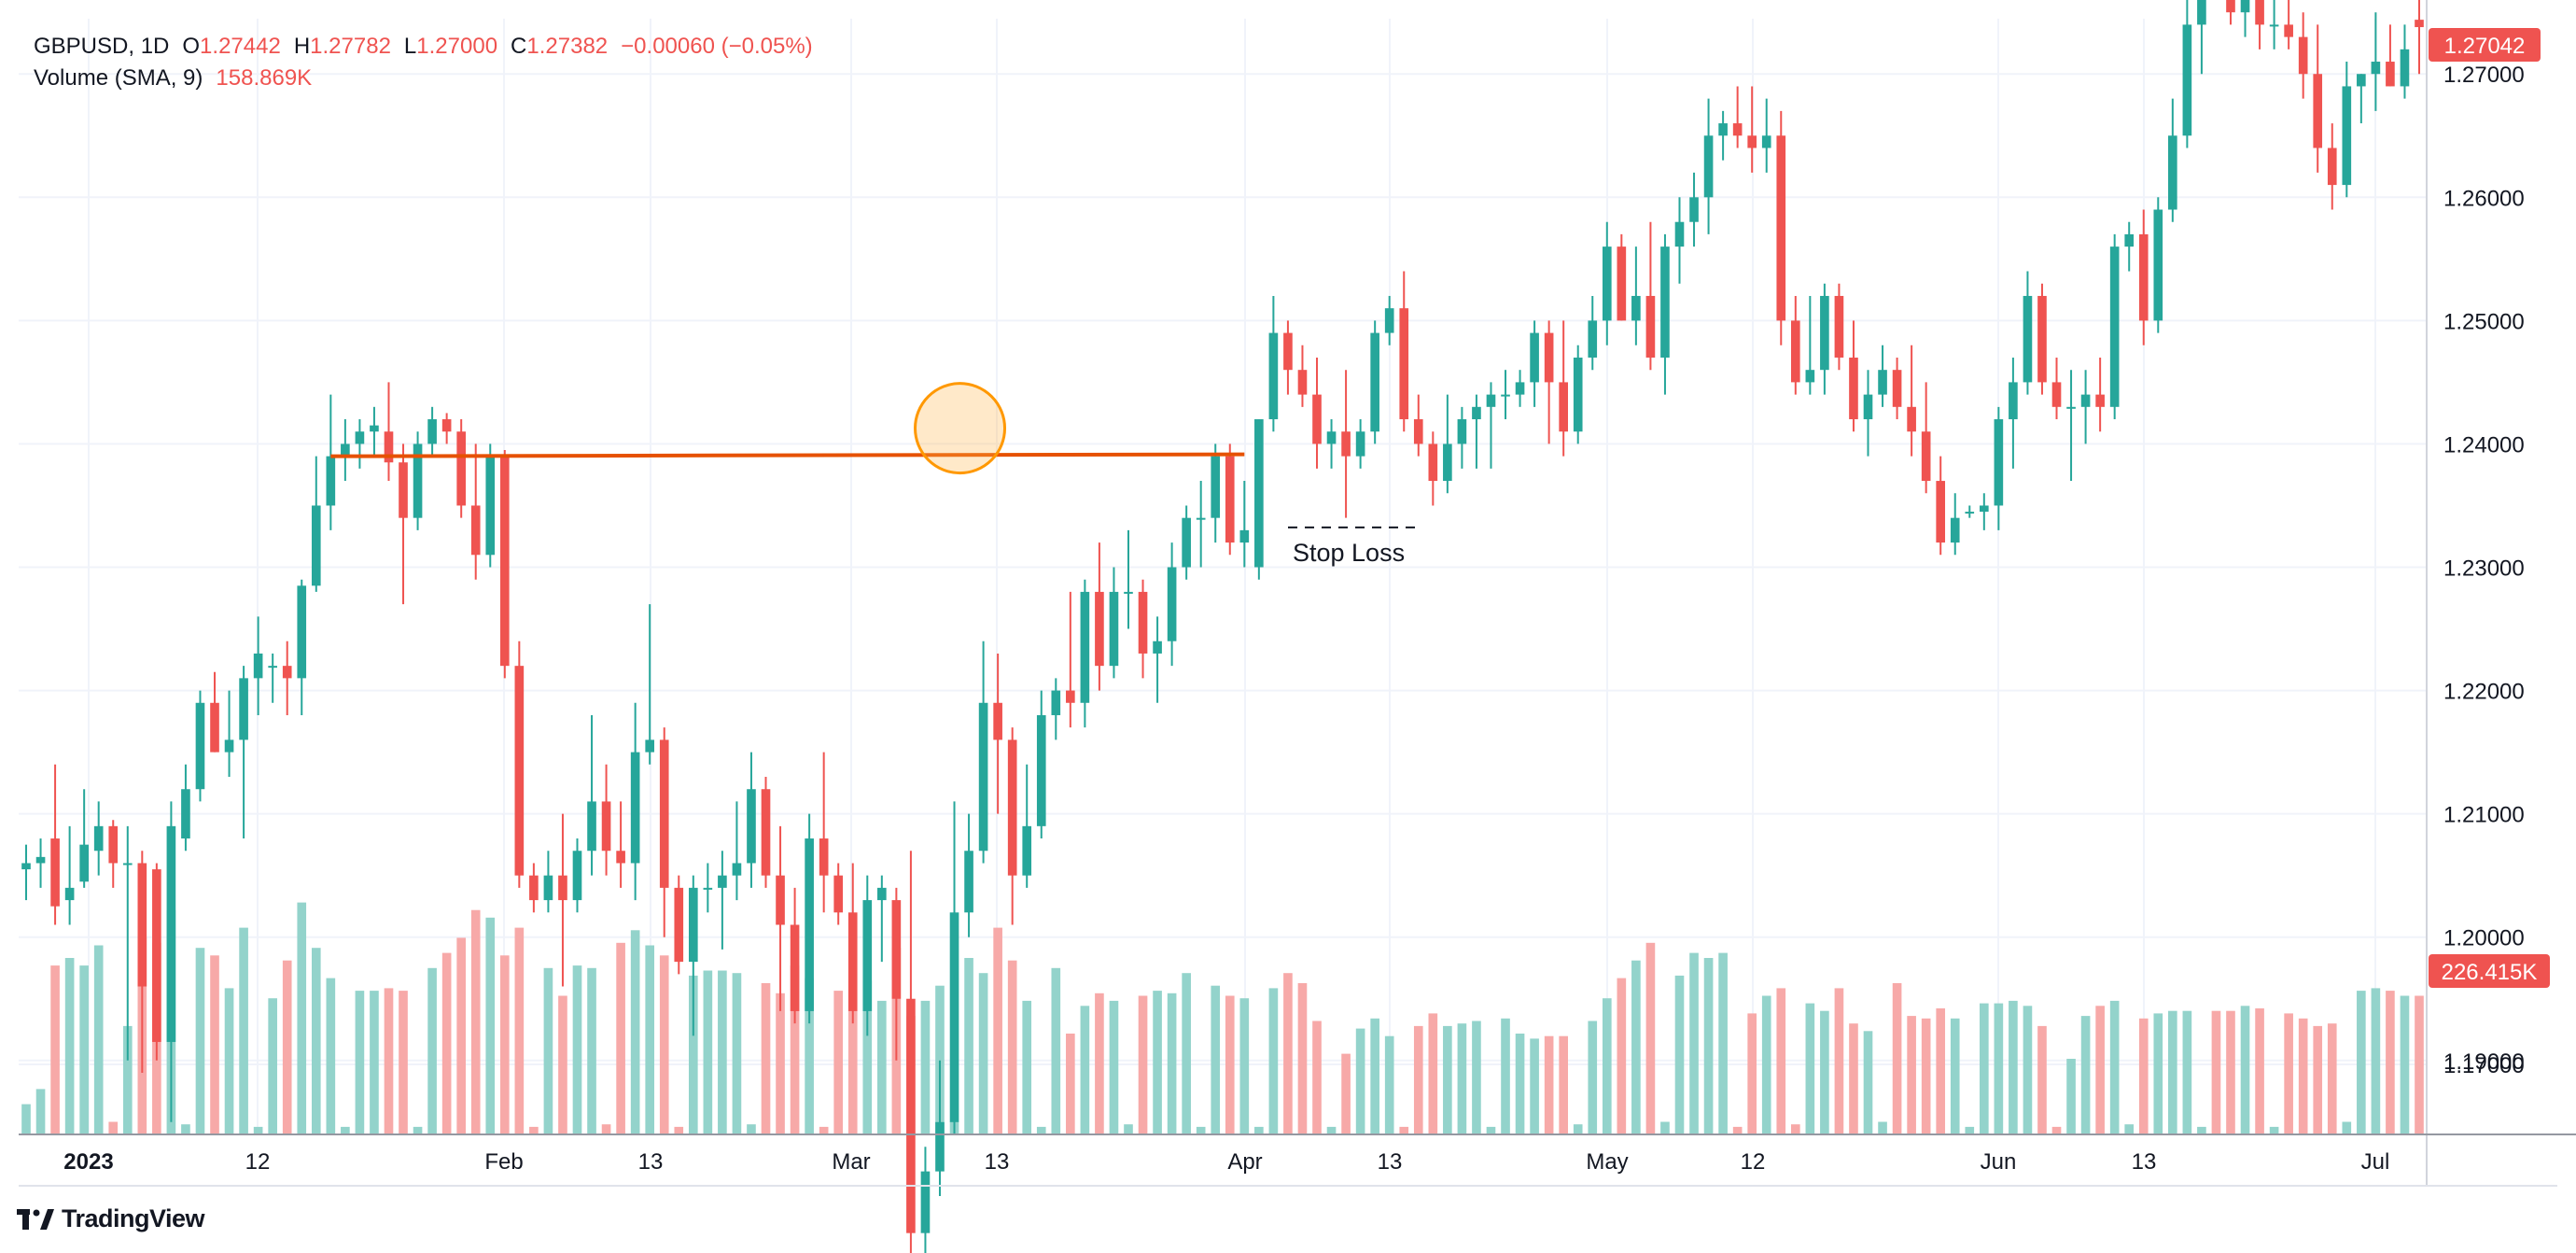 The width and height of the screenshot is (2576, 1253). Describe the element at coordinates (2484, 569) in the screenshot. I see `y-tick-label: 1.23000` at that location.